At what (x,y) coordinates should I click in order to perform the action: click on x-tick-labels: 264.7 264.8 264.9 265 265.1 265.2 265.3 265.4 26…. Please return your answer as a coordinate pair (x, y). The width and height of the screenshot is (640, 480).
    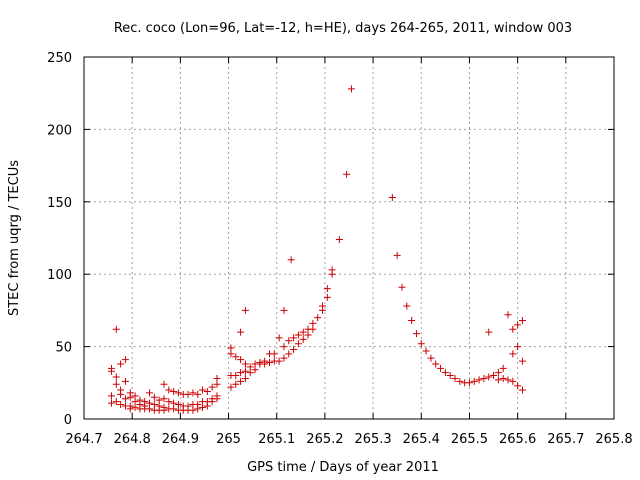
    Looking at the image, I should click on (348, 439).